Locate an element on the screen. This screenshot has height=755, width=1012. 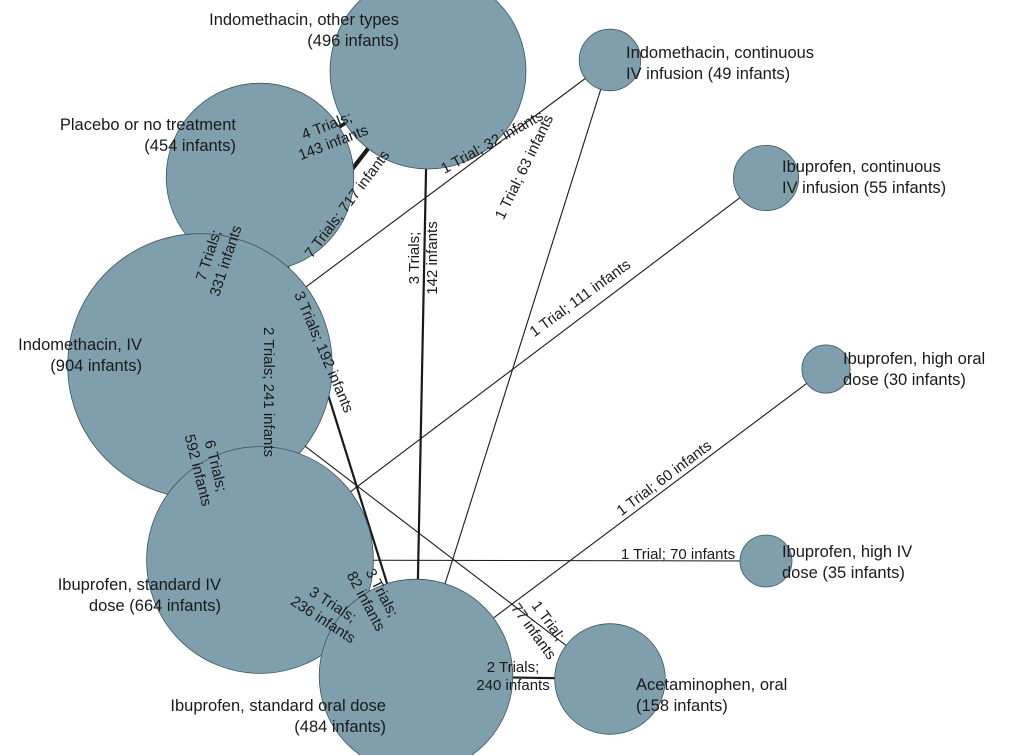
edge-label-line: 1 Trial; 60 infants is located at coordinates (664, 478).